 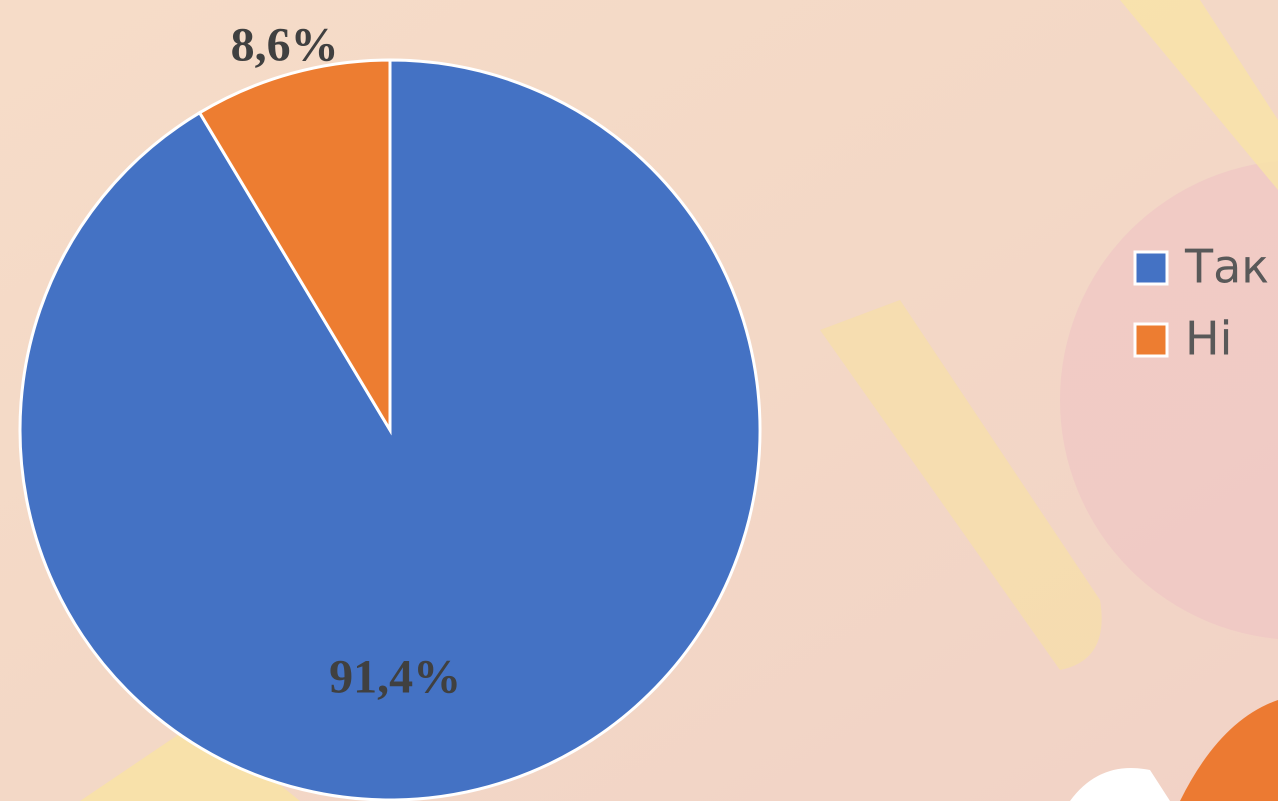 What do you see at coordinates (294, 247) in the screenshot?
I see `pie-slice` at bounding box center [294, 247].